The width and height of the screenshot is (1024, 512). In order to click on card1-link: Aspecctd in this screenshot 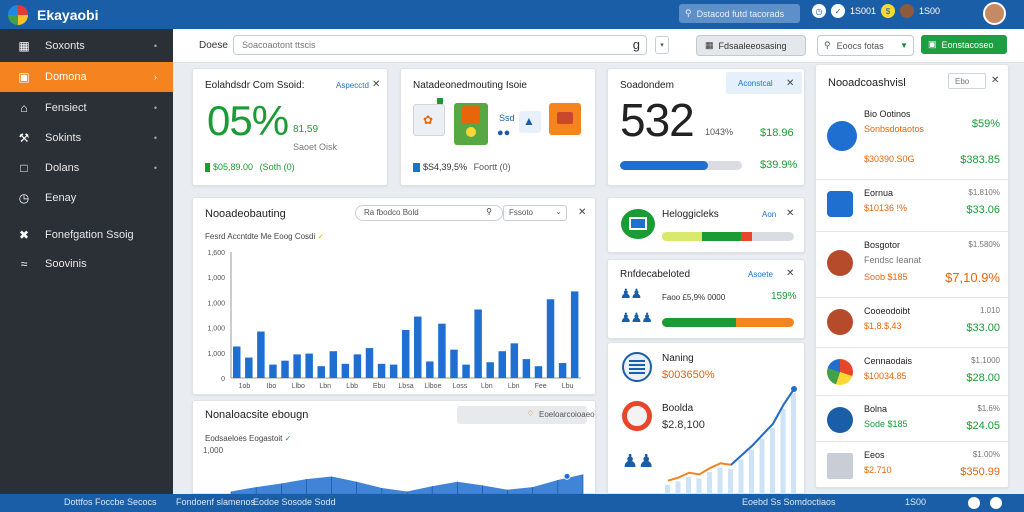, I will do `click(352, 85)`.